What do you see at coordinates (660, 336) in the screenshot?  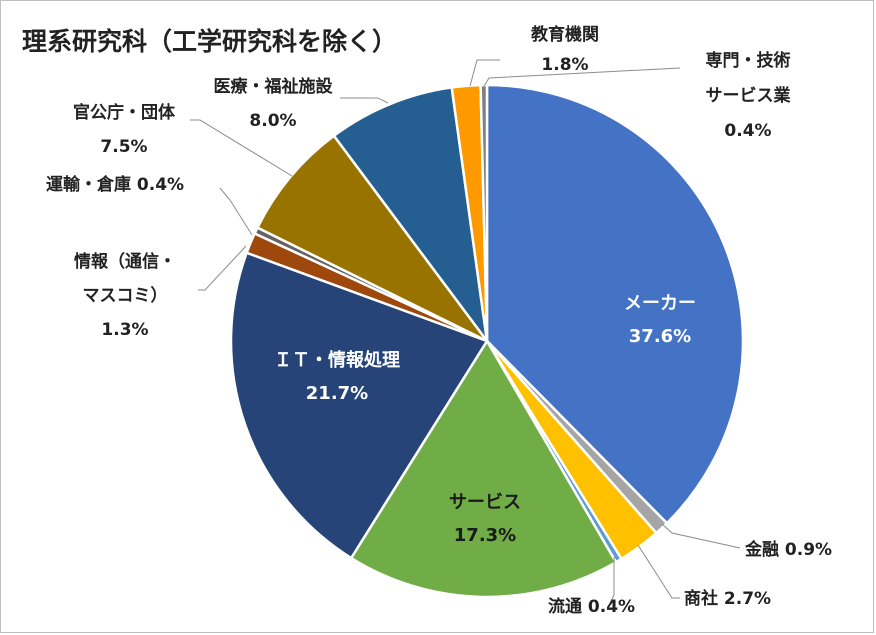 I see `slice-pct-maker: 37.6%` at bounding box center [660, 336].